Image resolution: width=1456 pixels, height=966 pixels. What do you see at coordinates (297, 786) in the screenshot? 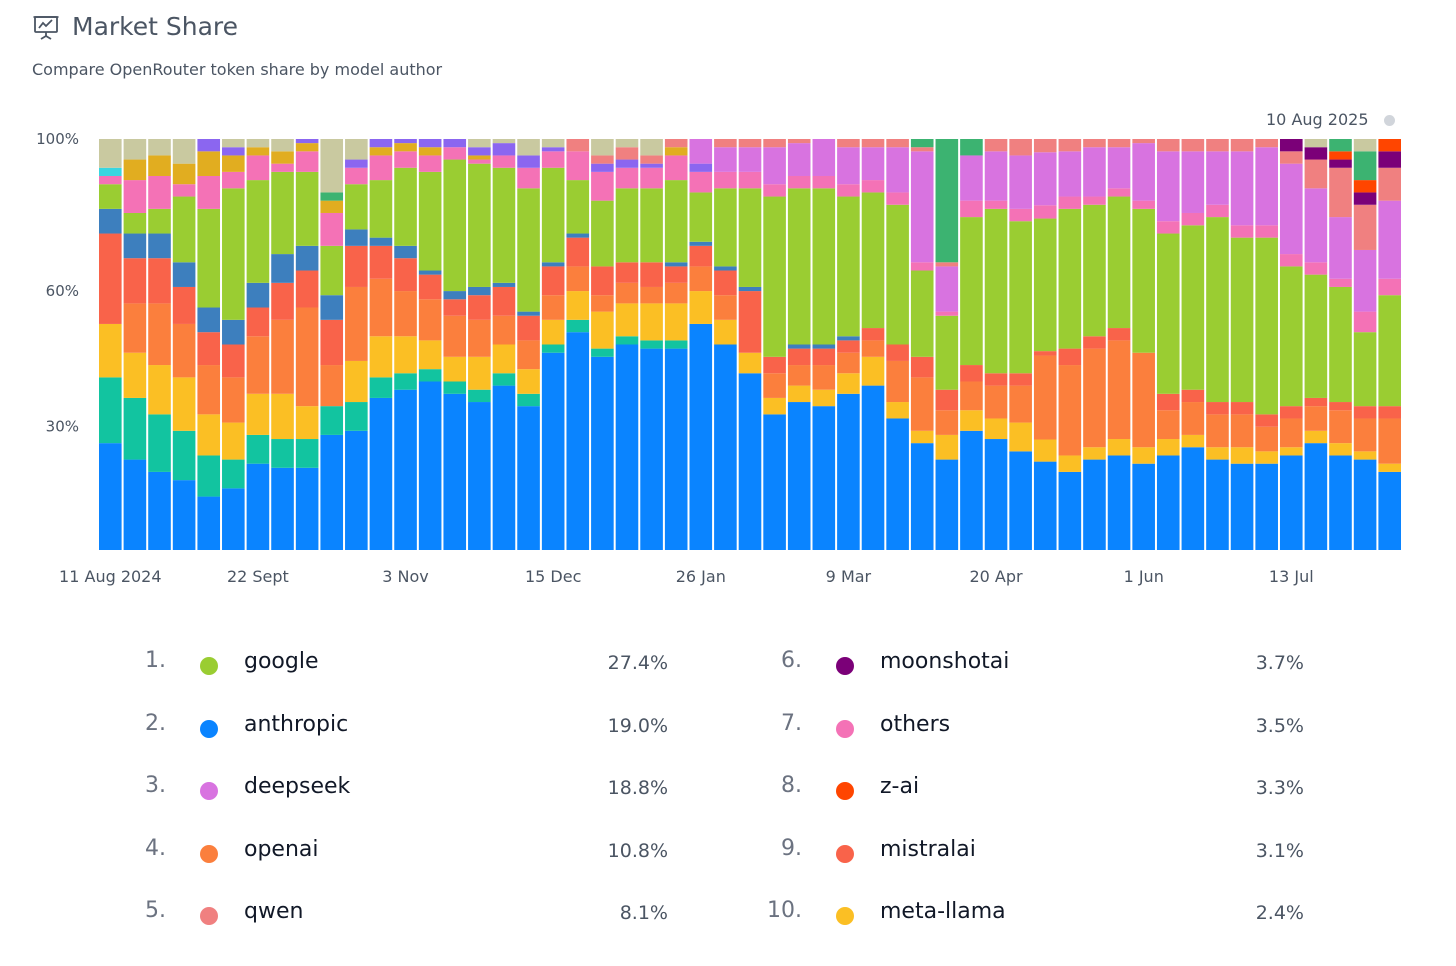
I see `legend-item-deepseek: deepseek` at bounding box center [297, 786].